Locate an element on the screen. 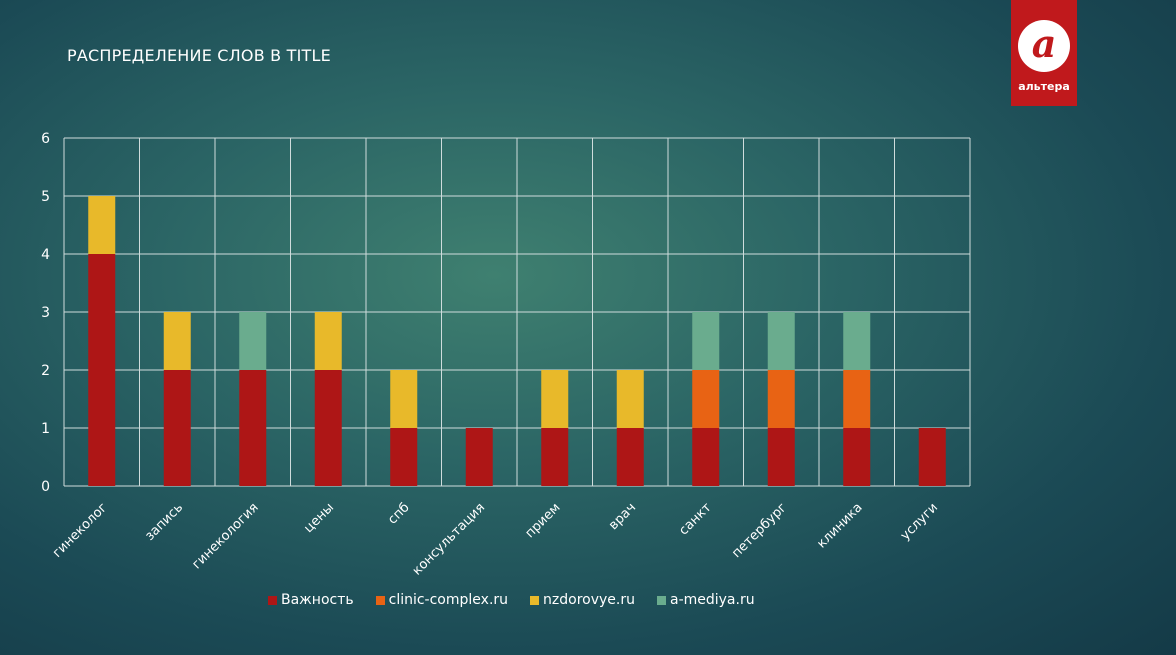 The image size is (1176, 655). x-tick-label: прием is located at coordinates (543, 520).